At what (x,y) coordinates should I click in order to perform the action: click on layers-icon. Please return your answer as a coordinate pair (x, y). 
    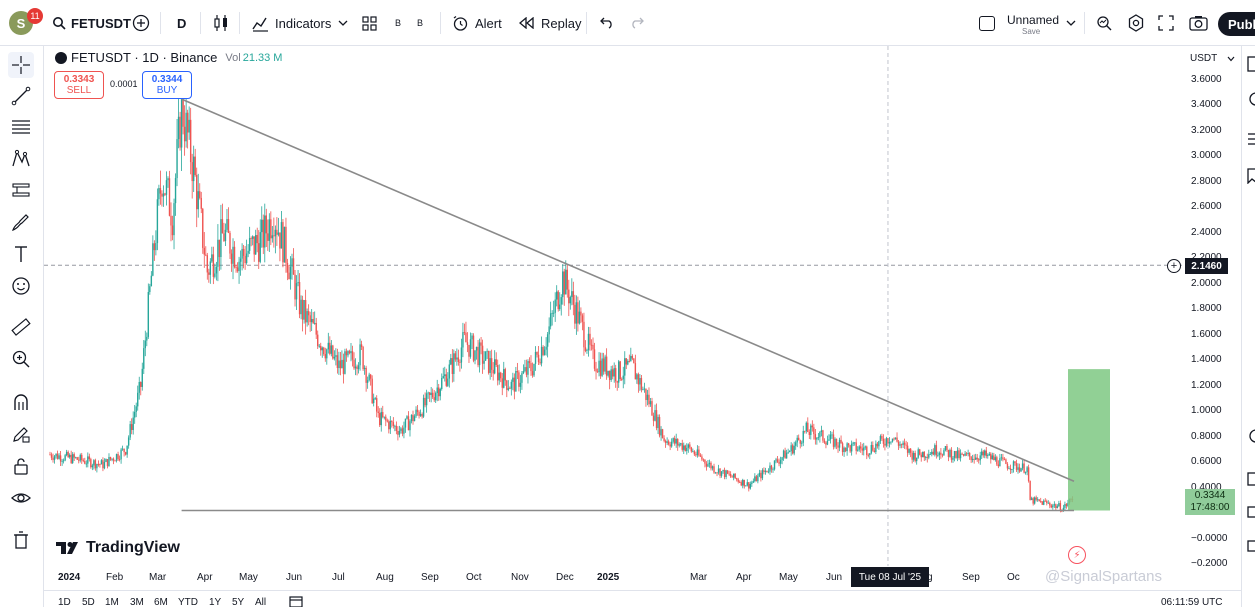
    Looking at the image, I should click on (1251, 512).